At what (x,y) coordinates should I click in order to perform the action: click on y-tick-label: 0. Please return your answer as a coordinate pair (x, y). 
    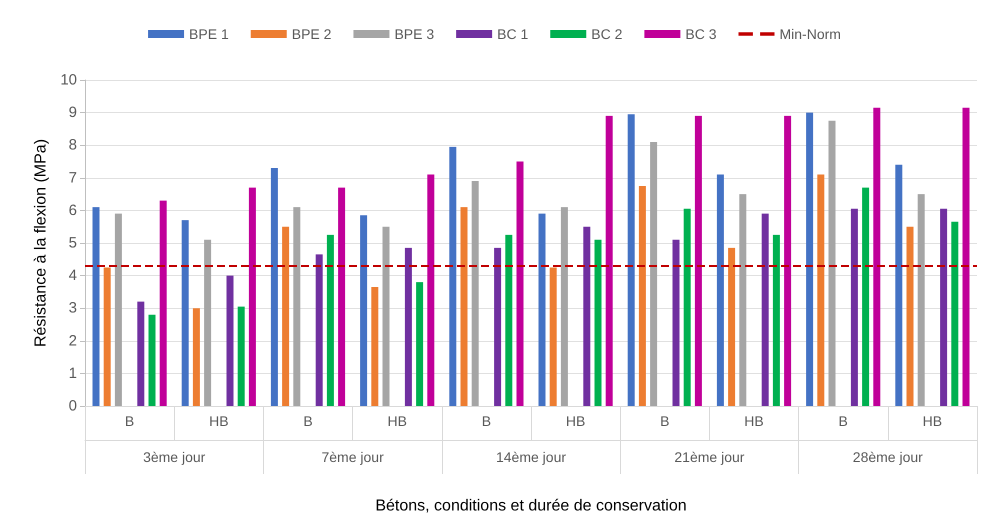
    Looking at the image, I should click on (72, 406).